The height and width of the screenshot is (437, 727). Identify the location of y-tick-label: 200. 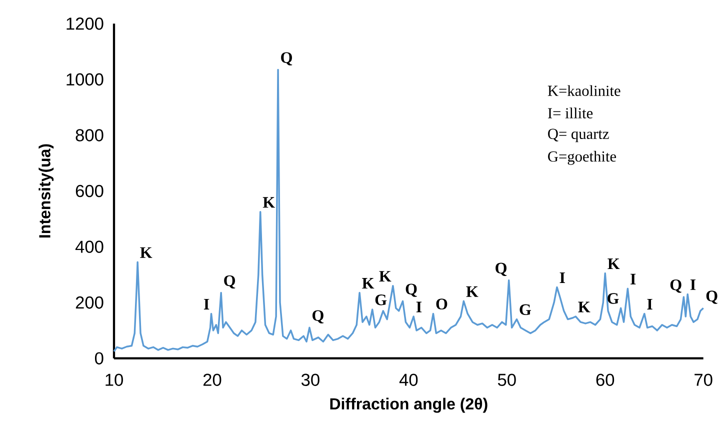
(90, 302).